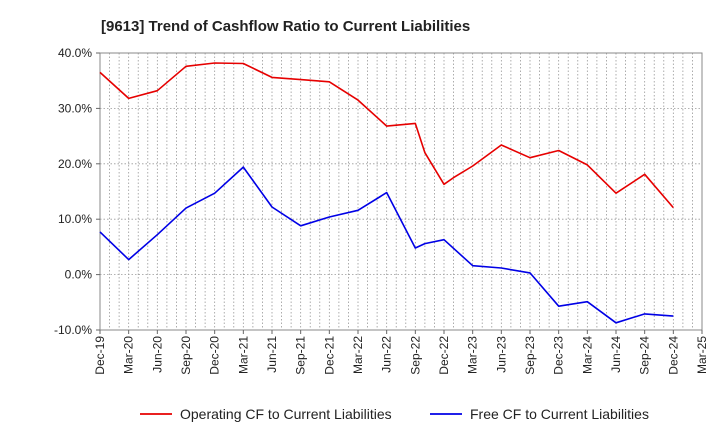  What do you see at coordinates (559, 414) in the screenshot?
I see `legend-label: Free CF to Current Liabilities` at bounding box center [559, 414].